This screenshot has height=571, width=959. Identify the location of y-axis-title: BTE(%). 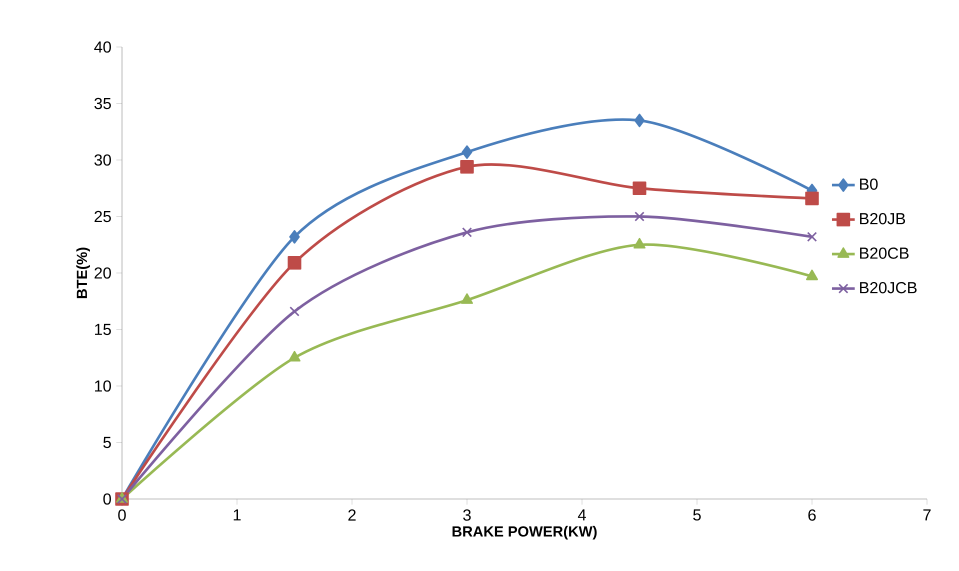
(83, 273).